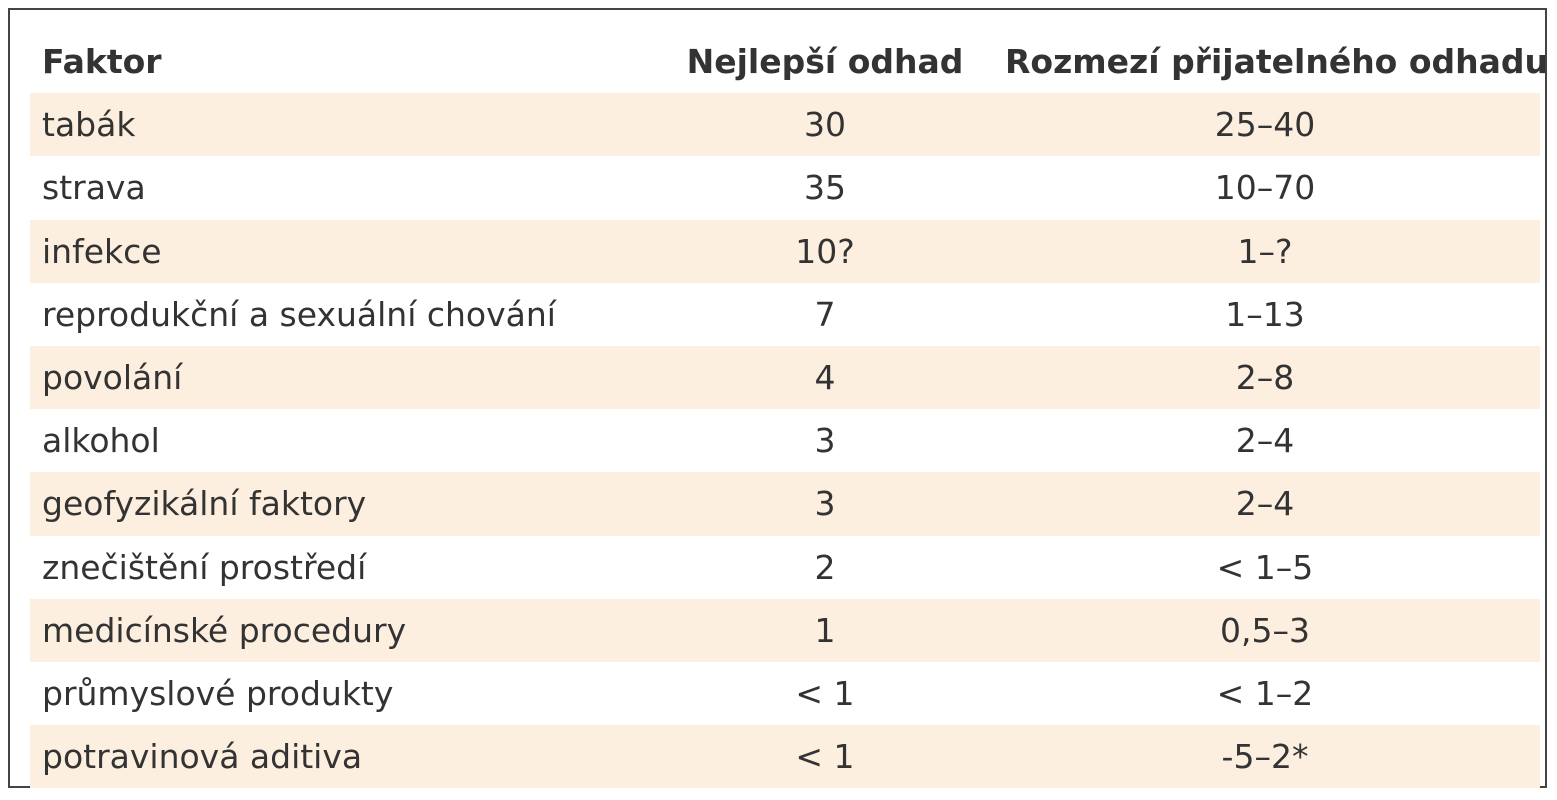 Image resolution: width=1557 pixels, height=800 pixels. I want to click on header-row-cell: Faktor, so click(102, 61).